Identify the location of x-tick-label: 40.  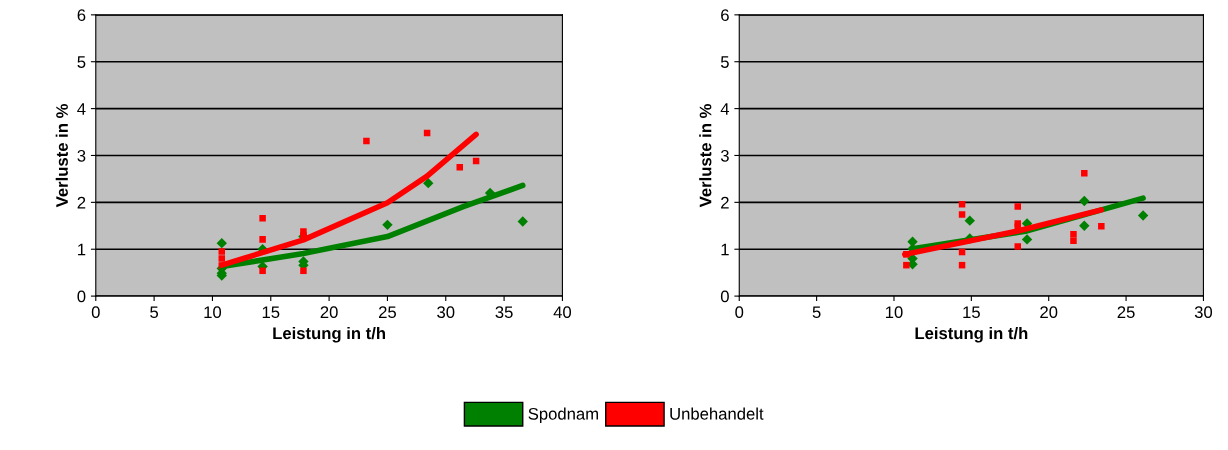
(562, 312).